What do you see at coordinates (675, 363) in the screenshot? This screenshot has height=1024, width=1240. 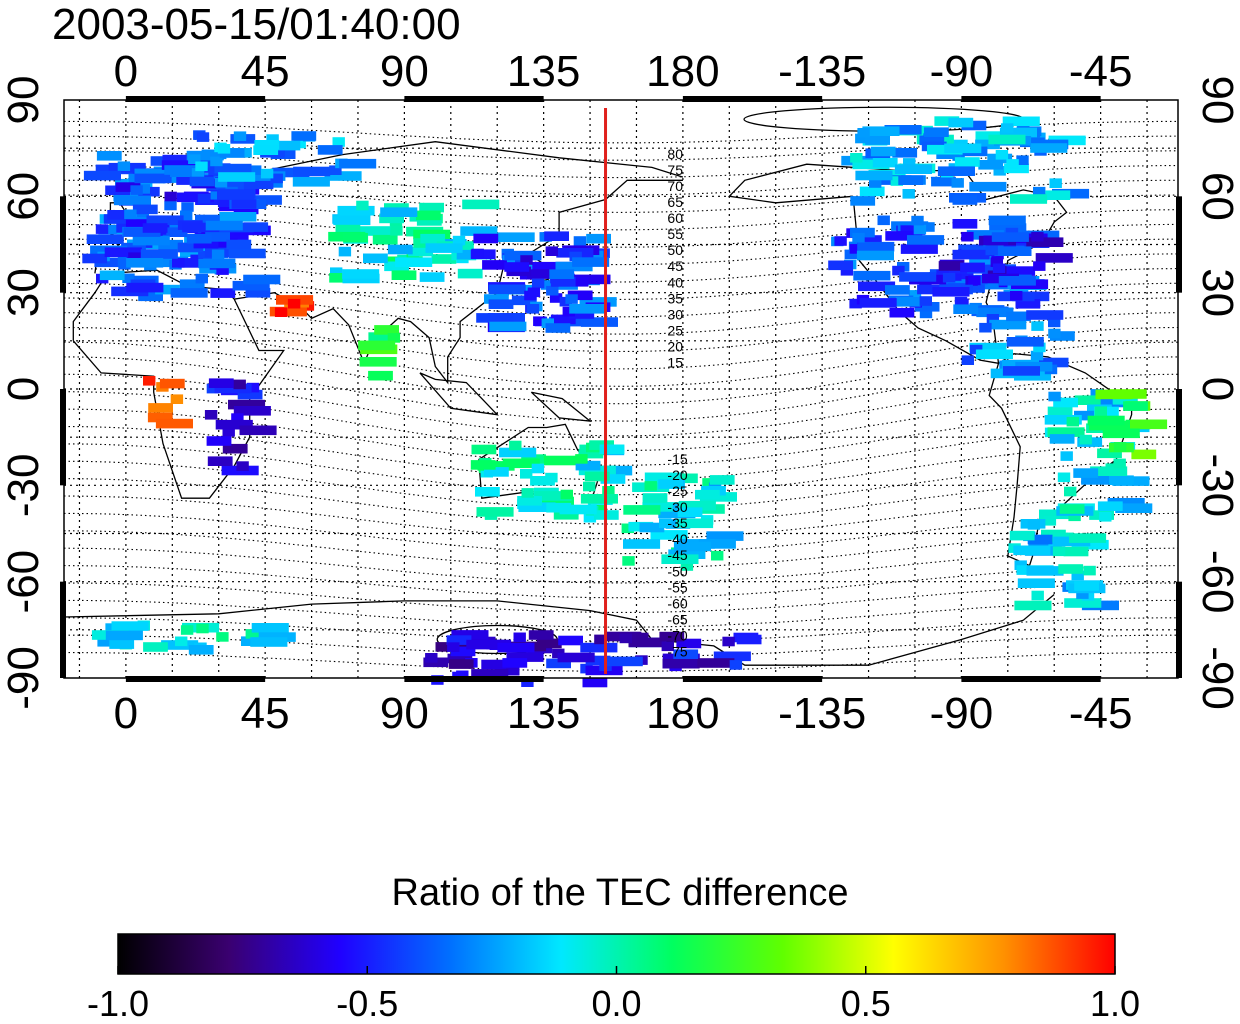 I see `contour-label: 15` at bounding box center [675, 363].